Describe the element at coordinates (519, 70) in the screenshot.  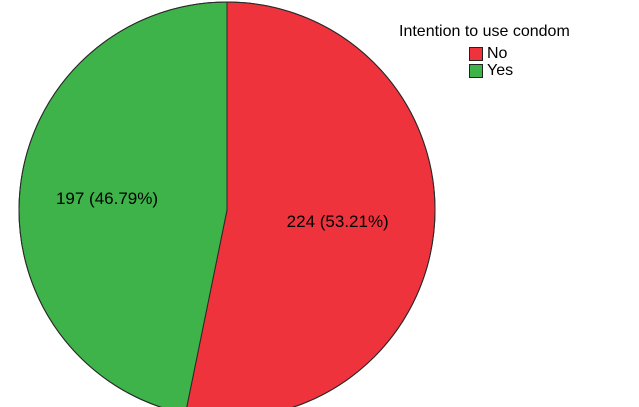
I see `legend-item-yes: Yes` at that location.